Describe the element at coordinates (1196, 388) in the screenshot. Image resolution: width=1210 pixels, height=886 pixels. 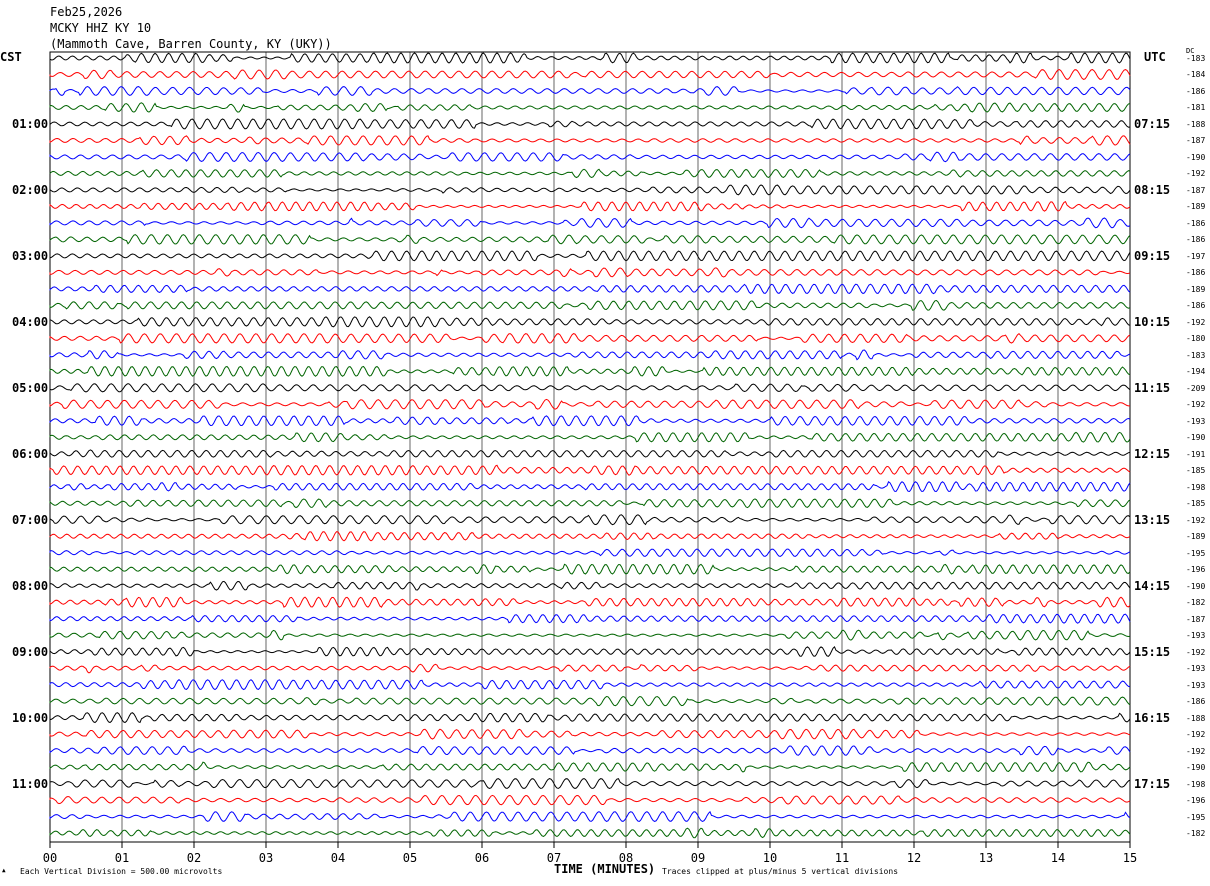
I see `dc-offset-label: -209` at that location.